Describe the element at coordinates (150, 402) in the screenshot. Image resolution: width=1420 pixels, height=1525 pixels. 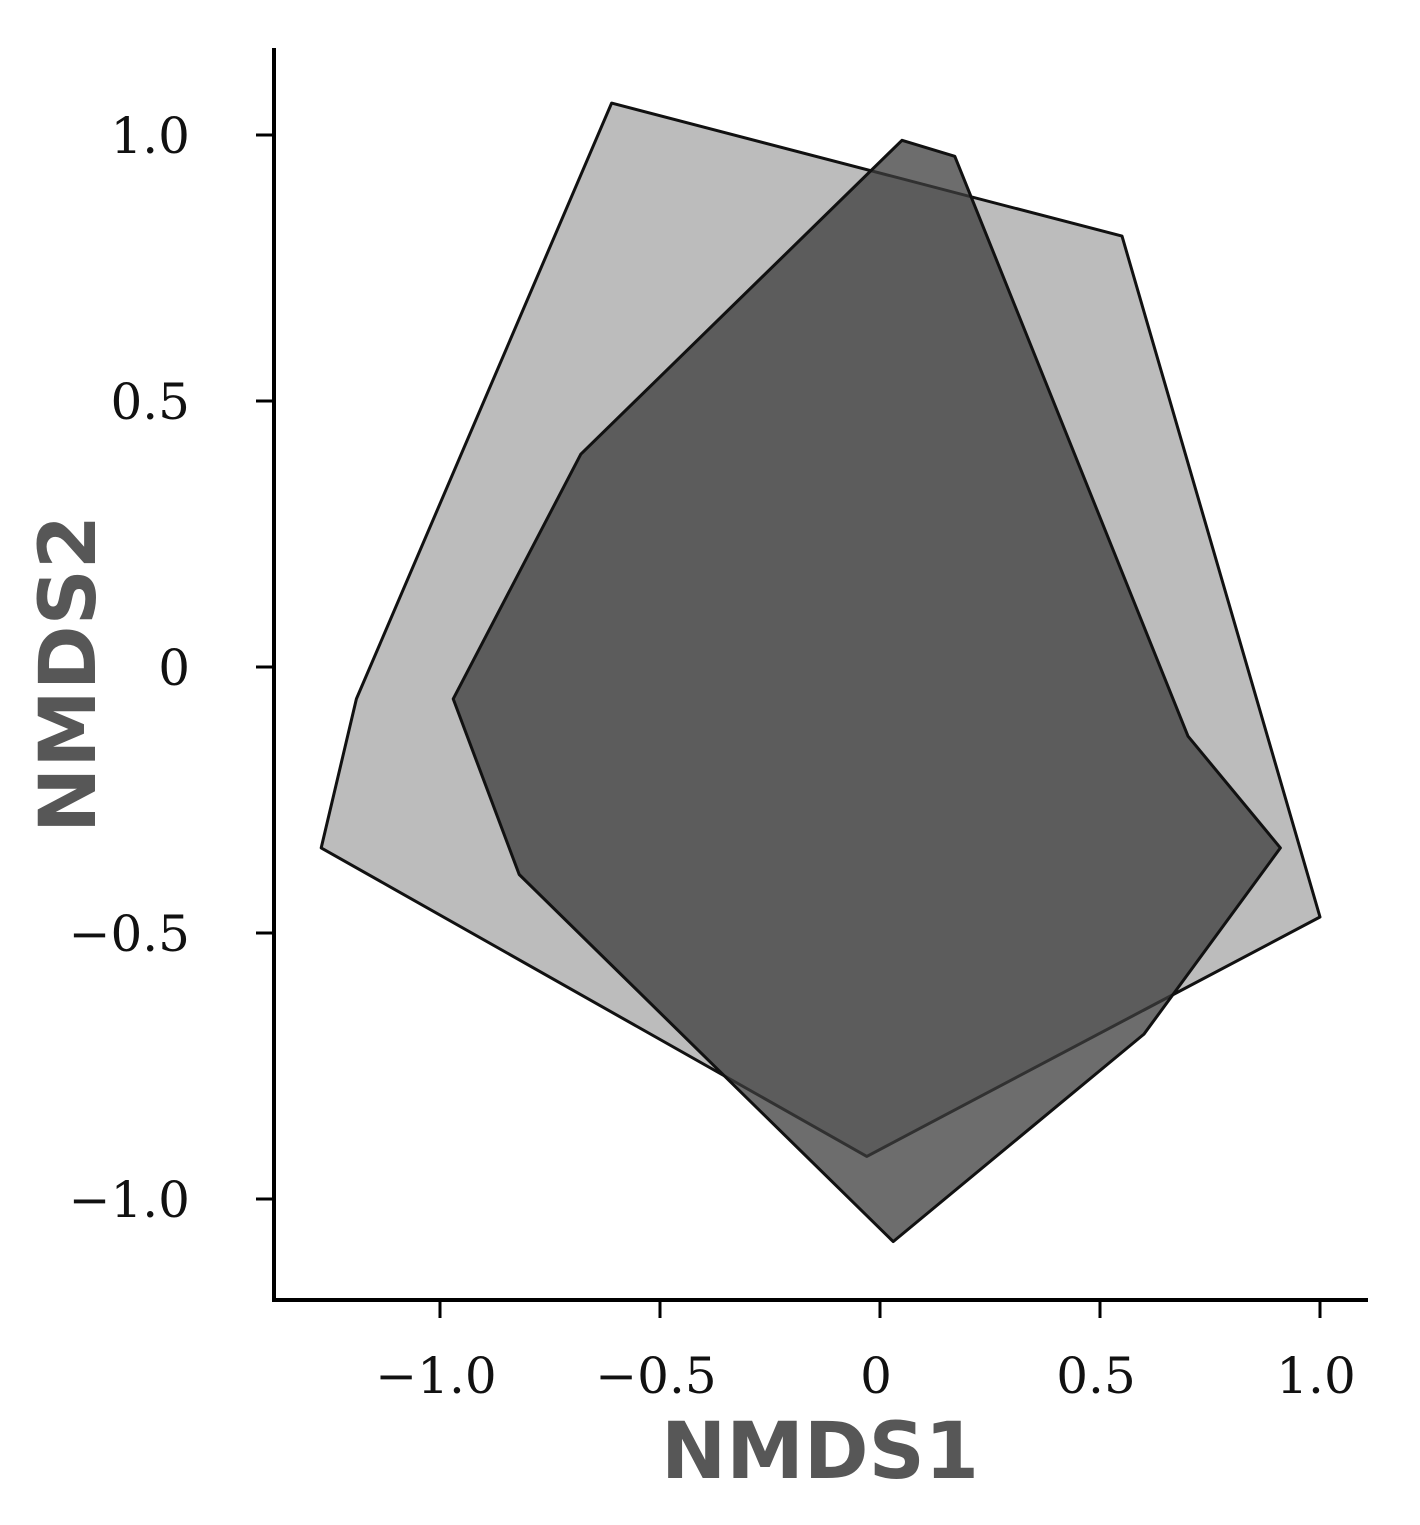
I see `y-tick-label: 0.5` at that location.